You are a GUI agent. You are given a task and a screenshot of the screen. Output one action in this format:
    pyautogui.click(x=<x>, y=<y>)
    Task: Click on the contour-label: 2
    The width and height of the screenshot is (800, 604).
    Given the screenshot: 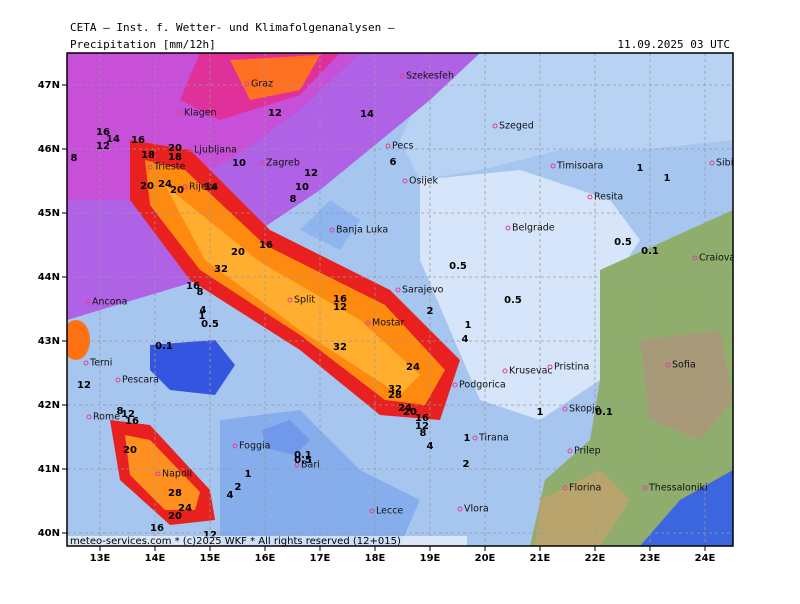 What is the action you would take?
    pyautogui.click(x=238, y=487)
    